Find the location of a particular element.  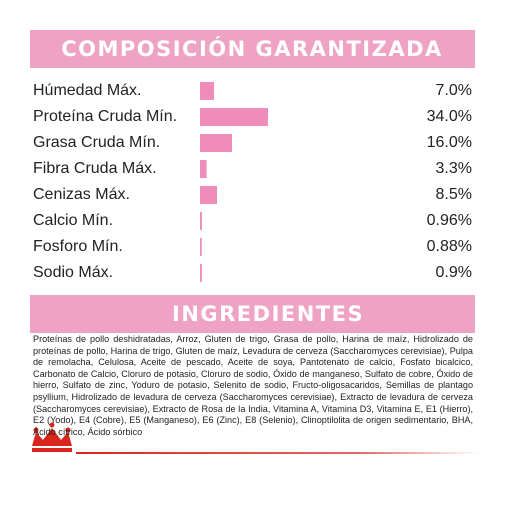

ingredients-title: INGREDIENTES is located at coordinates (268, 314).